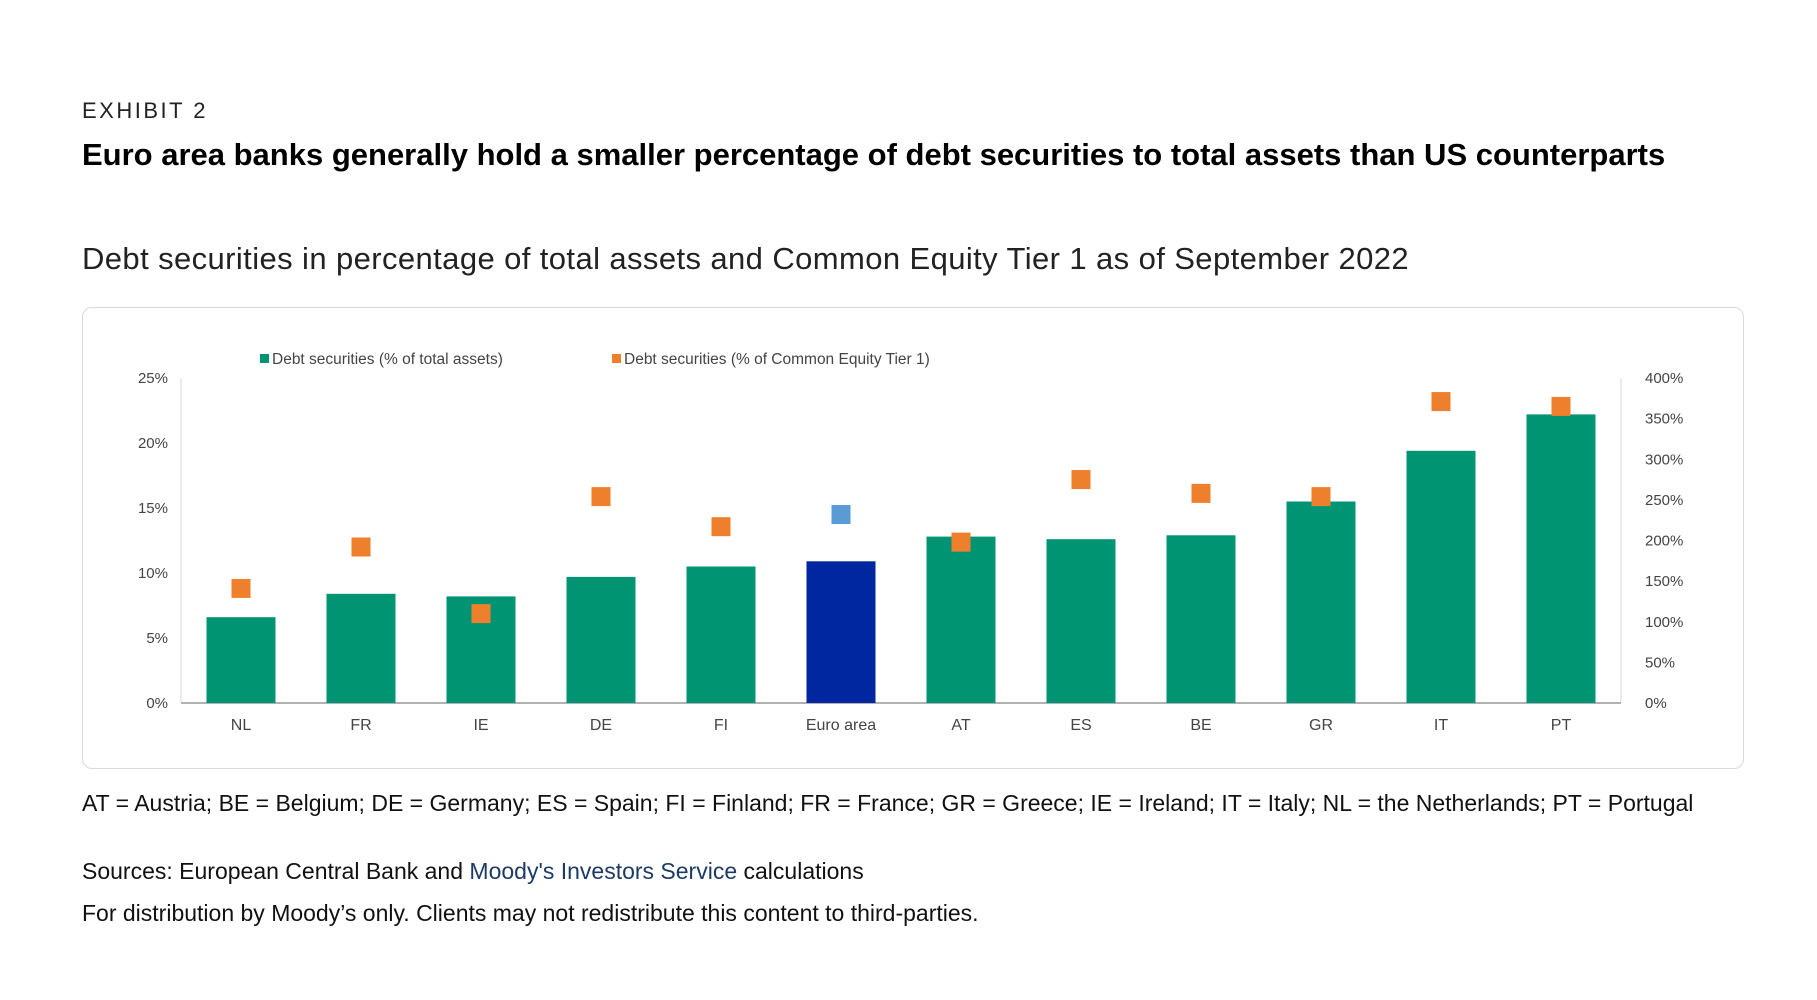  I want to click on bar-it, so click(1441, 576).